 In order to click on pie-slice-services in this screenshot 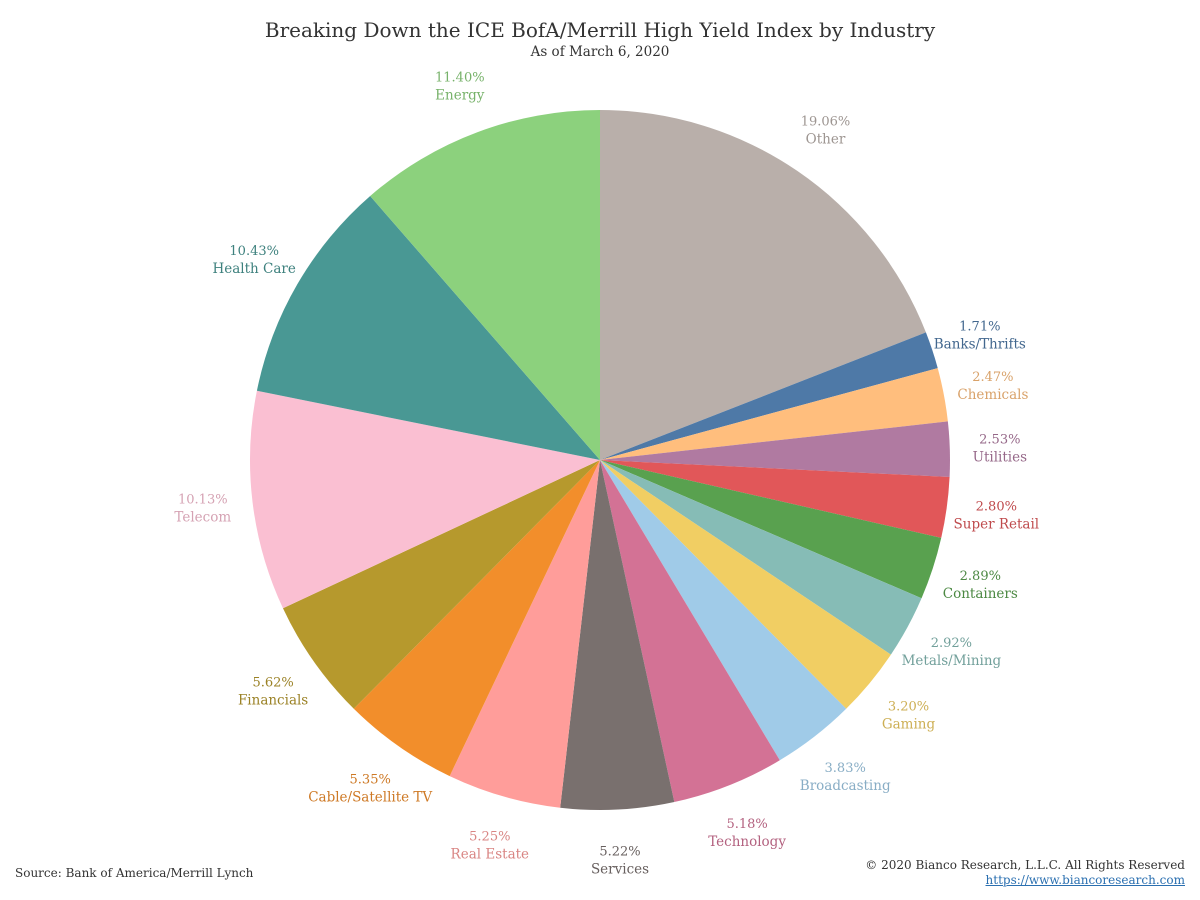, I will do `click(617, 635)`.